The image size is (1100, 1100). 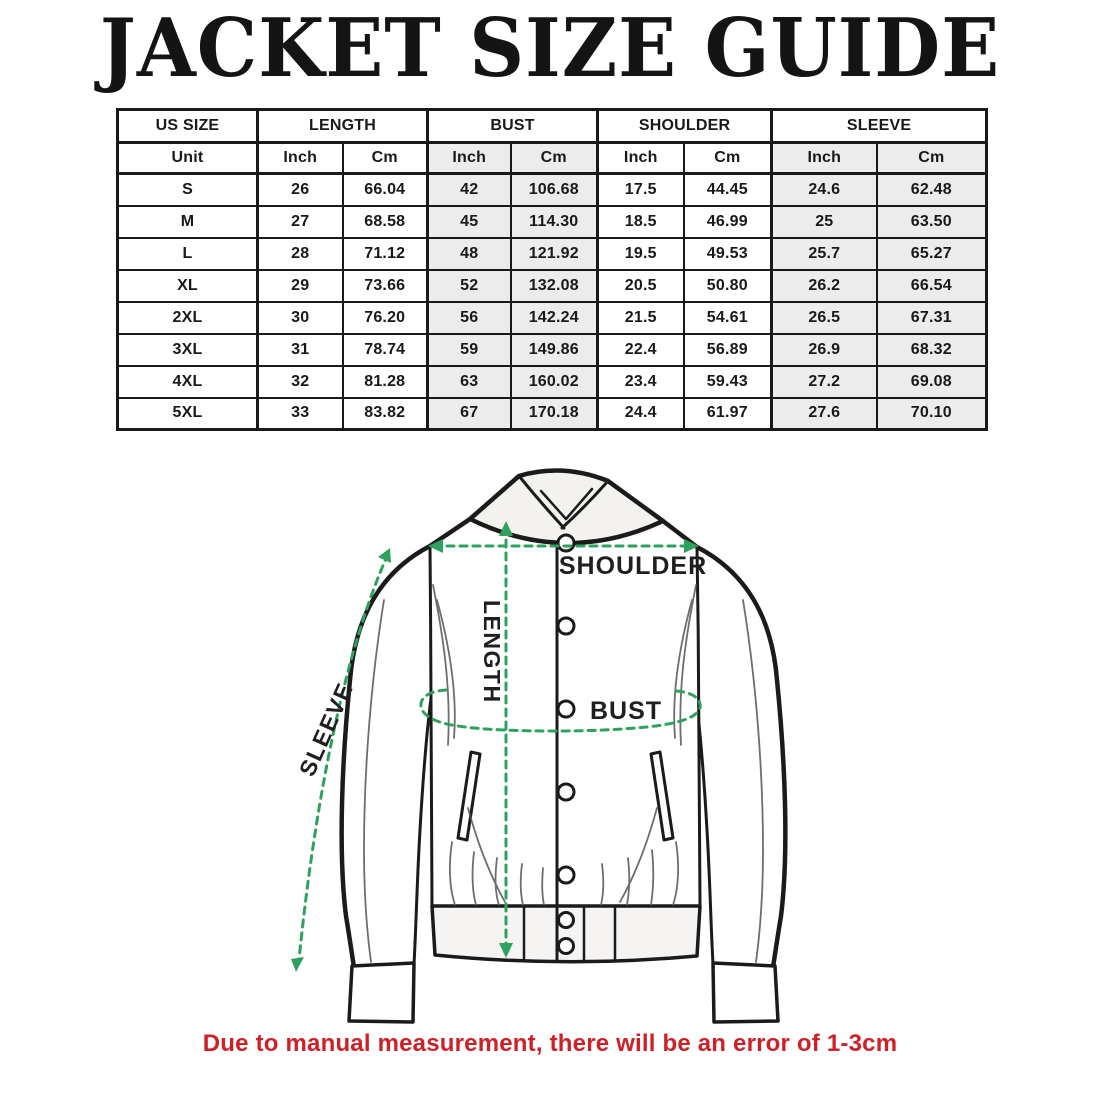 What do you see at coordinates (469, 381) in the screenshot?
I see `table-cell: 63` at bounding box center [469, 381].